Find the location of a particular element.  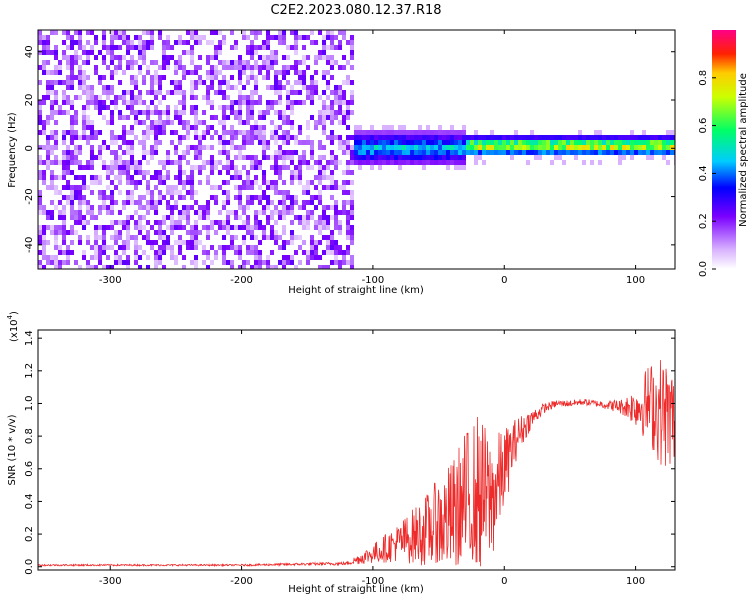

spectrogram-x-tick-label: 0 is located at coordinates (504, 280).